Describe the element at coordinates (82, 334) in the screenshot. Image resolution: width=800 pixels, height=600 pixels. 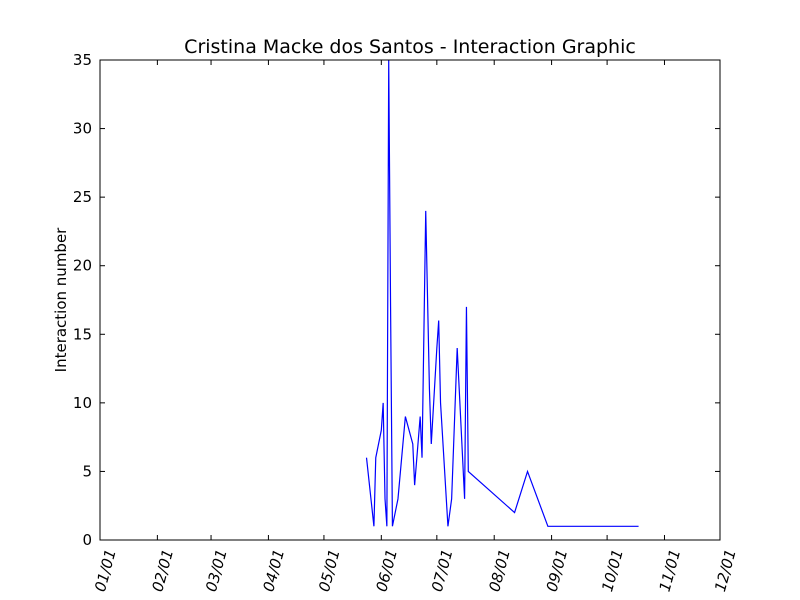
I see `y-tick-label: 15` at that location.